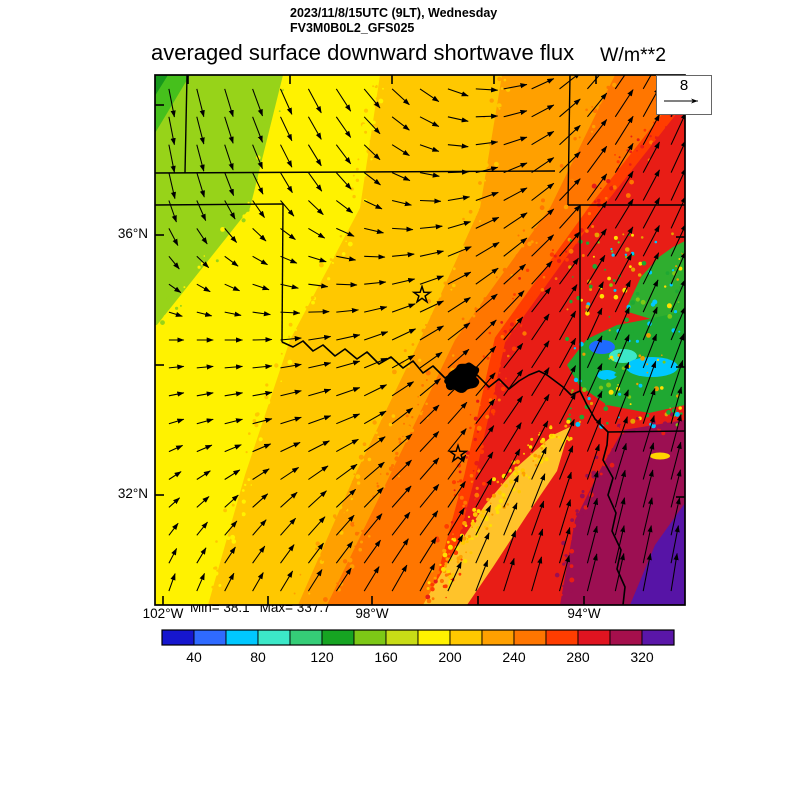 This screenshot has width=800, height=800. I want to click on colorbar-tick-label: 40, so click(194, 657).